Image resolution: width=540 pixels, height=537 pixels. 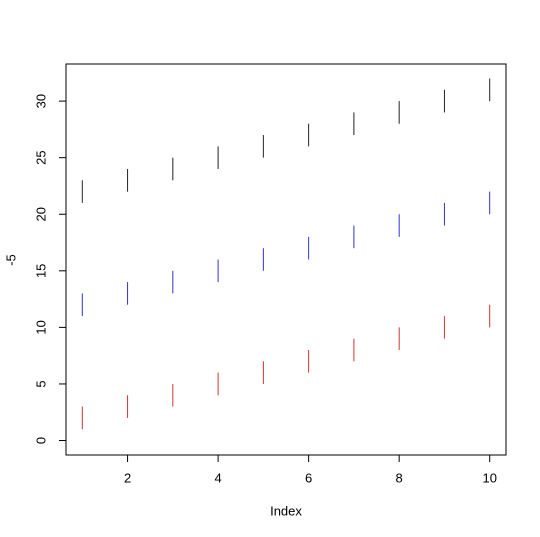 What do you see at coordinates (217, 477) in the screenshot?
I see `x-tick-label: 4` at bounding box center [217, 477].